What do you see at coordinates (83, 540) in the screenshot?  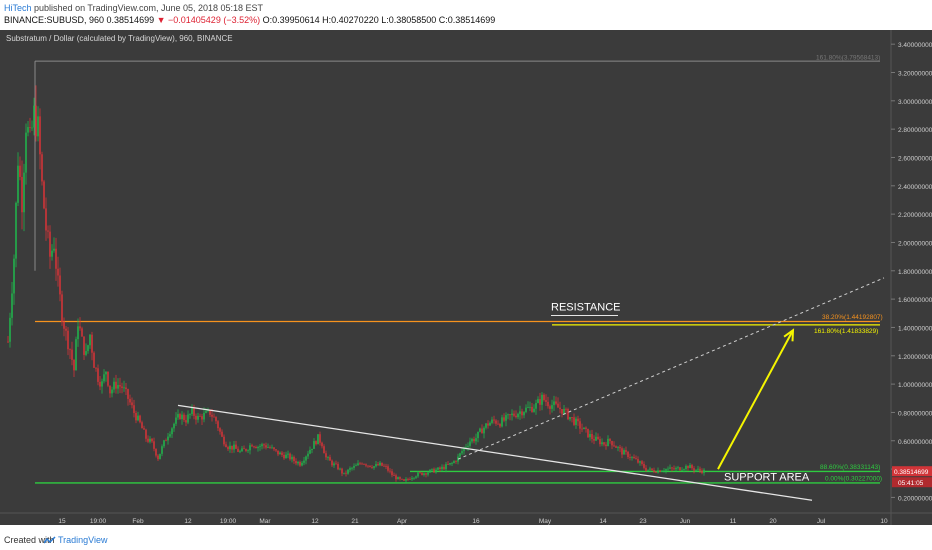 I see `tradingview-brand-link: TradingView` at bounding box center [83, 540].